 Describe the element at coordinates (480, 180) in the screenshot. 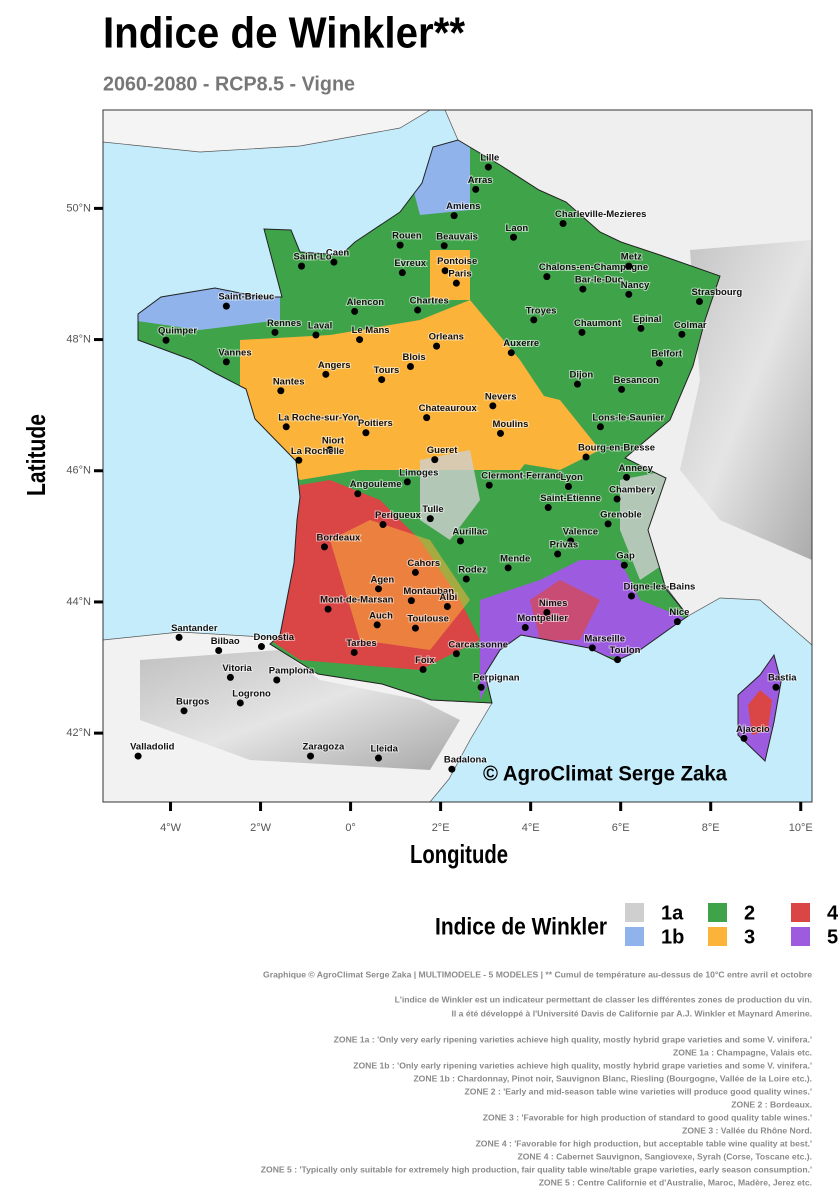

I see `city-label: Arras` at that location.